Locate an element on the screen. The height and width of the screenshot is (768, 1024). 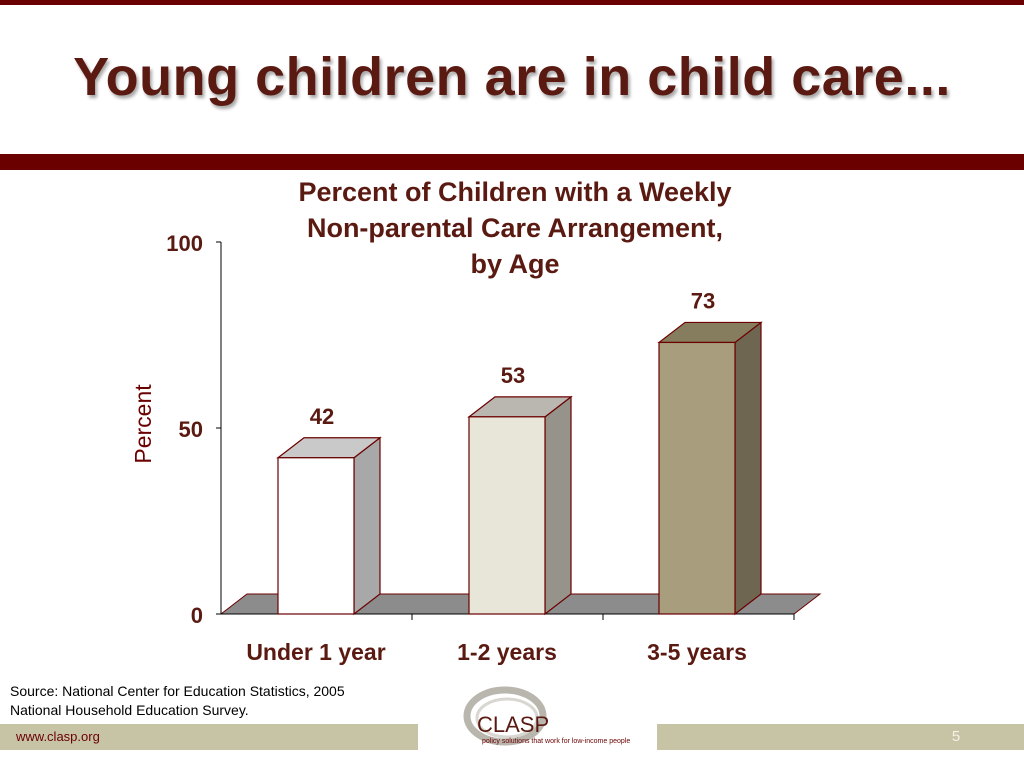
chart-title-line-3: by Age is located at coordinates (515, 264).